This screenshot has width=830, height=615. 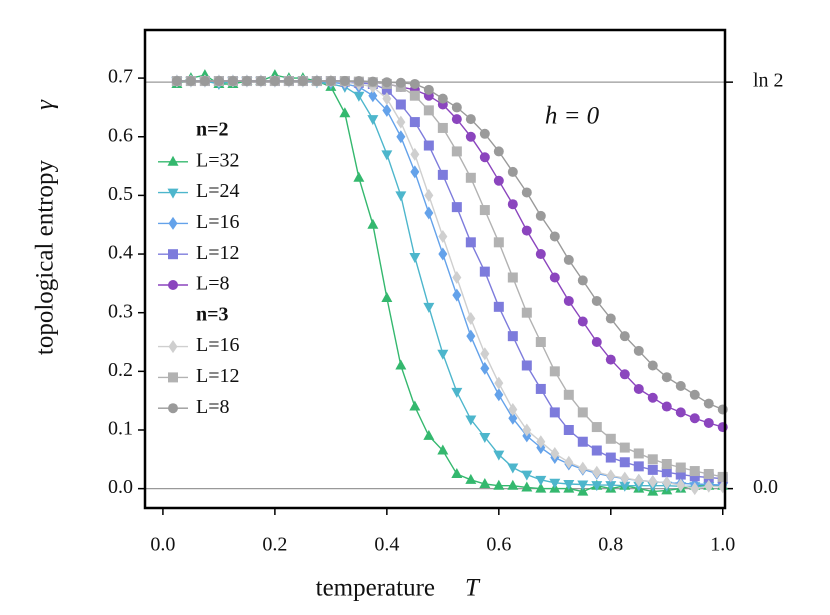 I want to click on y-tick-label: 0.0, so click(x=120, y=487).